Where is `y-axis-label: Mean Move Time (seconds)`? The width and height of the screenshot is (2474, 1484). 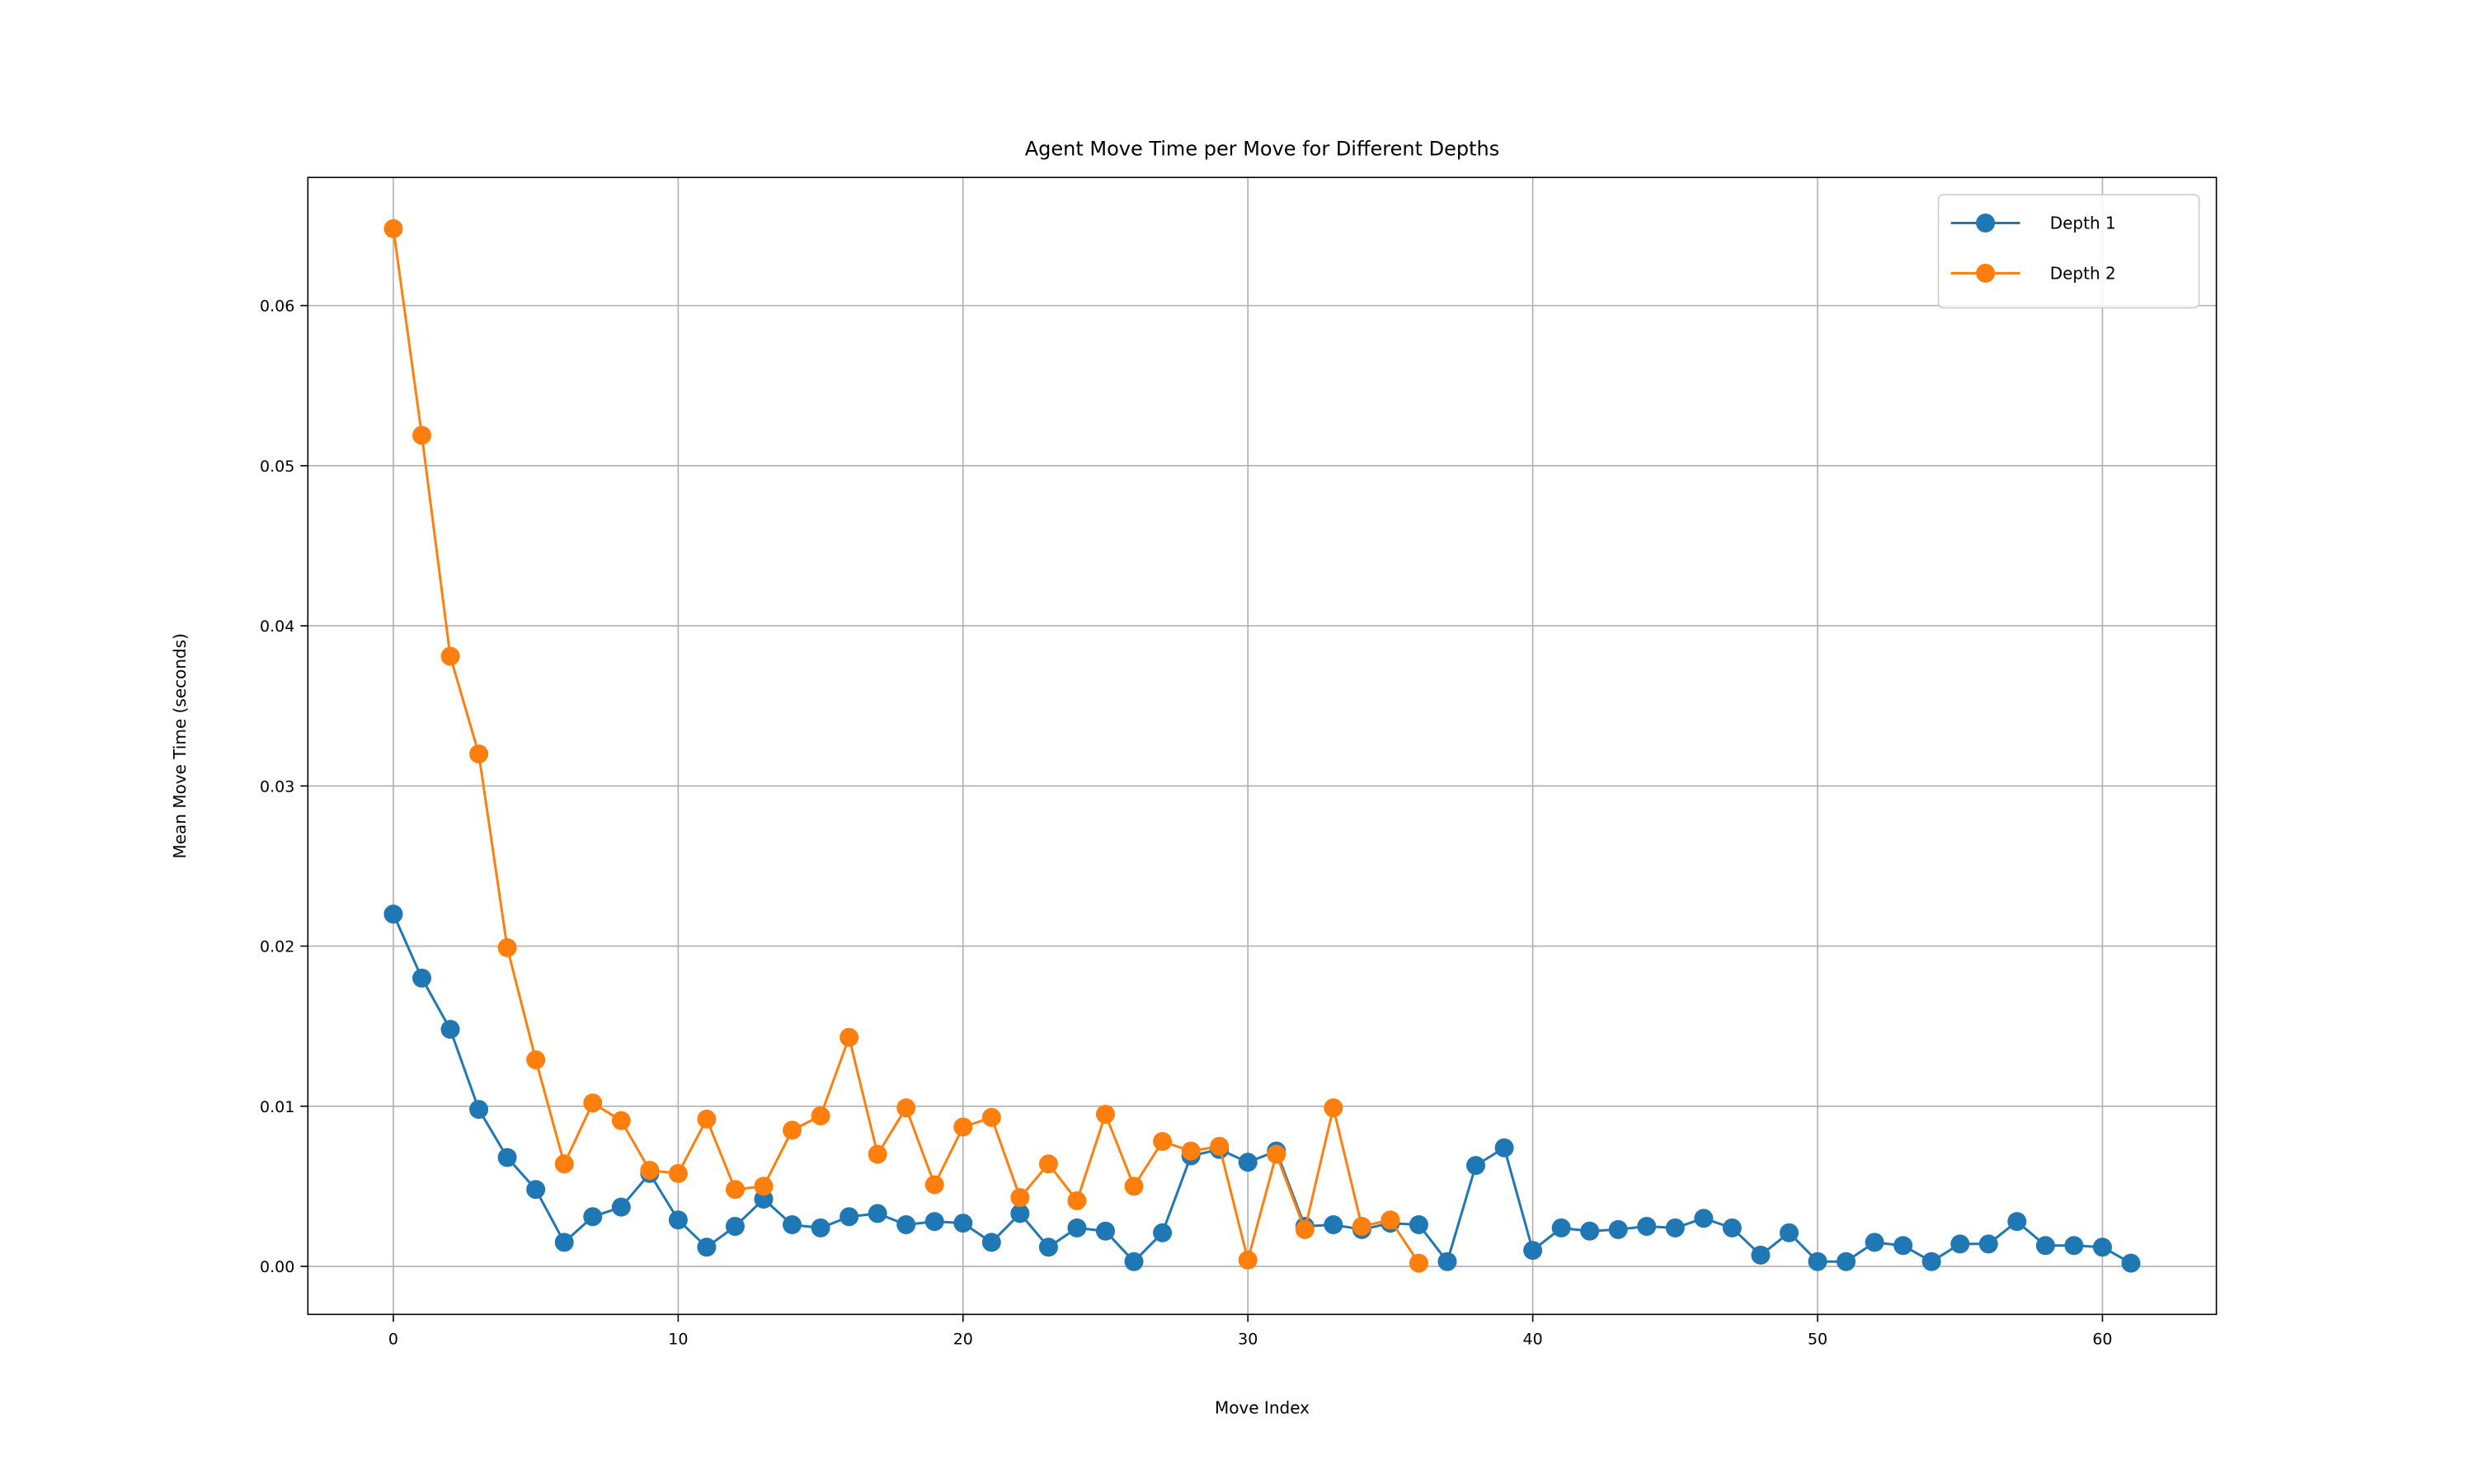 y-axis-label: Mean Move Time (seconds) is located at coordinates (180, 746).